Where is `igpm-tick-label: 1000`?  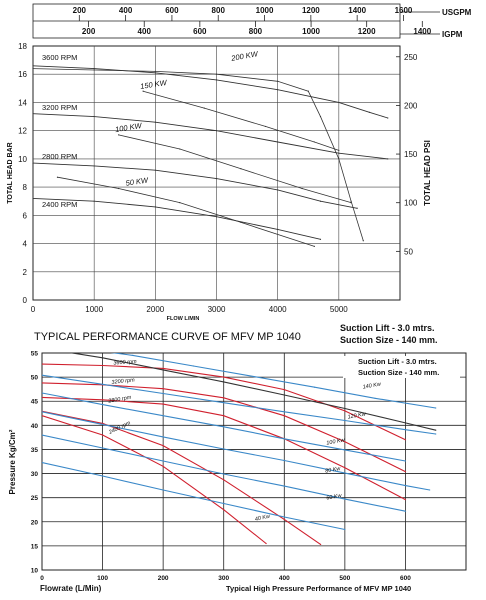 igpm-tick-label: 1000 is located at coordinates (311, 31).